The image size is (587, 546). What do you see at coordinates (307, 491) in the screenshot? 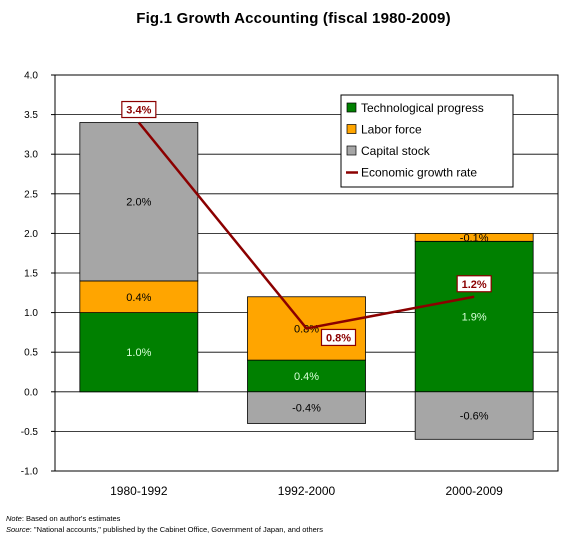
I see `x-category-label: 1992-2000` at bounding box center [307, 491].